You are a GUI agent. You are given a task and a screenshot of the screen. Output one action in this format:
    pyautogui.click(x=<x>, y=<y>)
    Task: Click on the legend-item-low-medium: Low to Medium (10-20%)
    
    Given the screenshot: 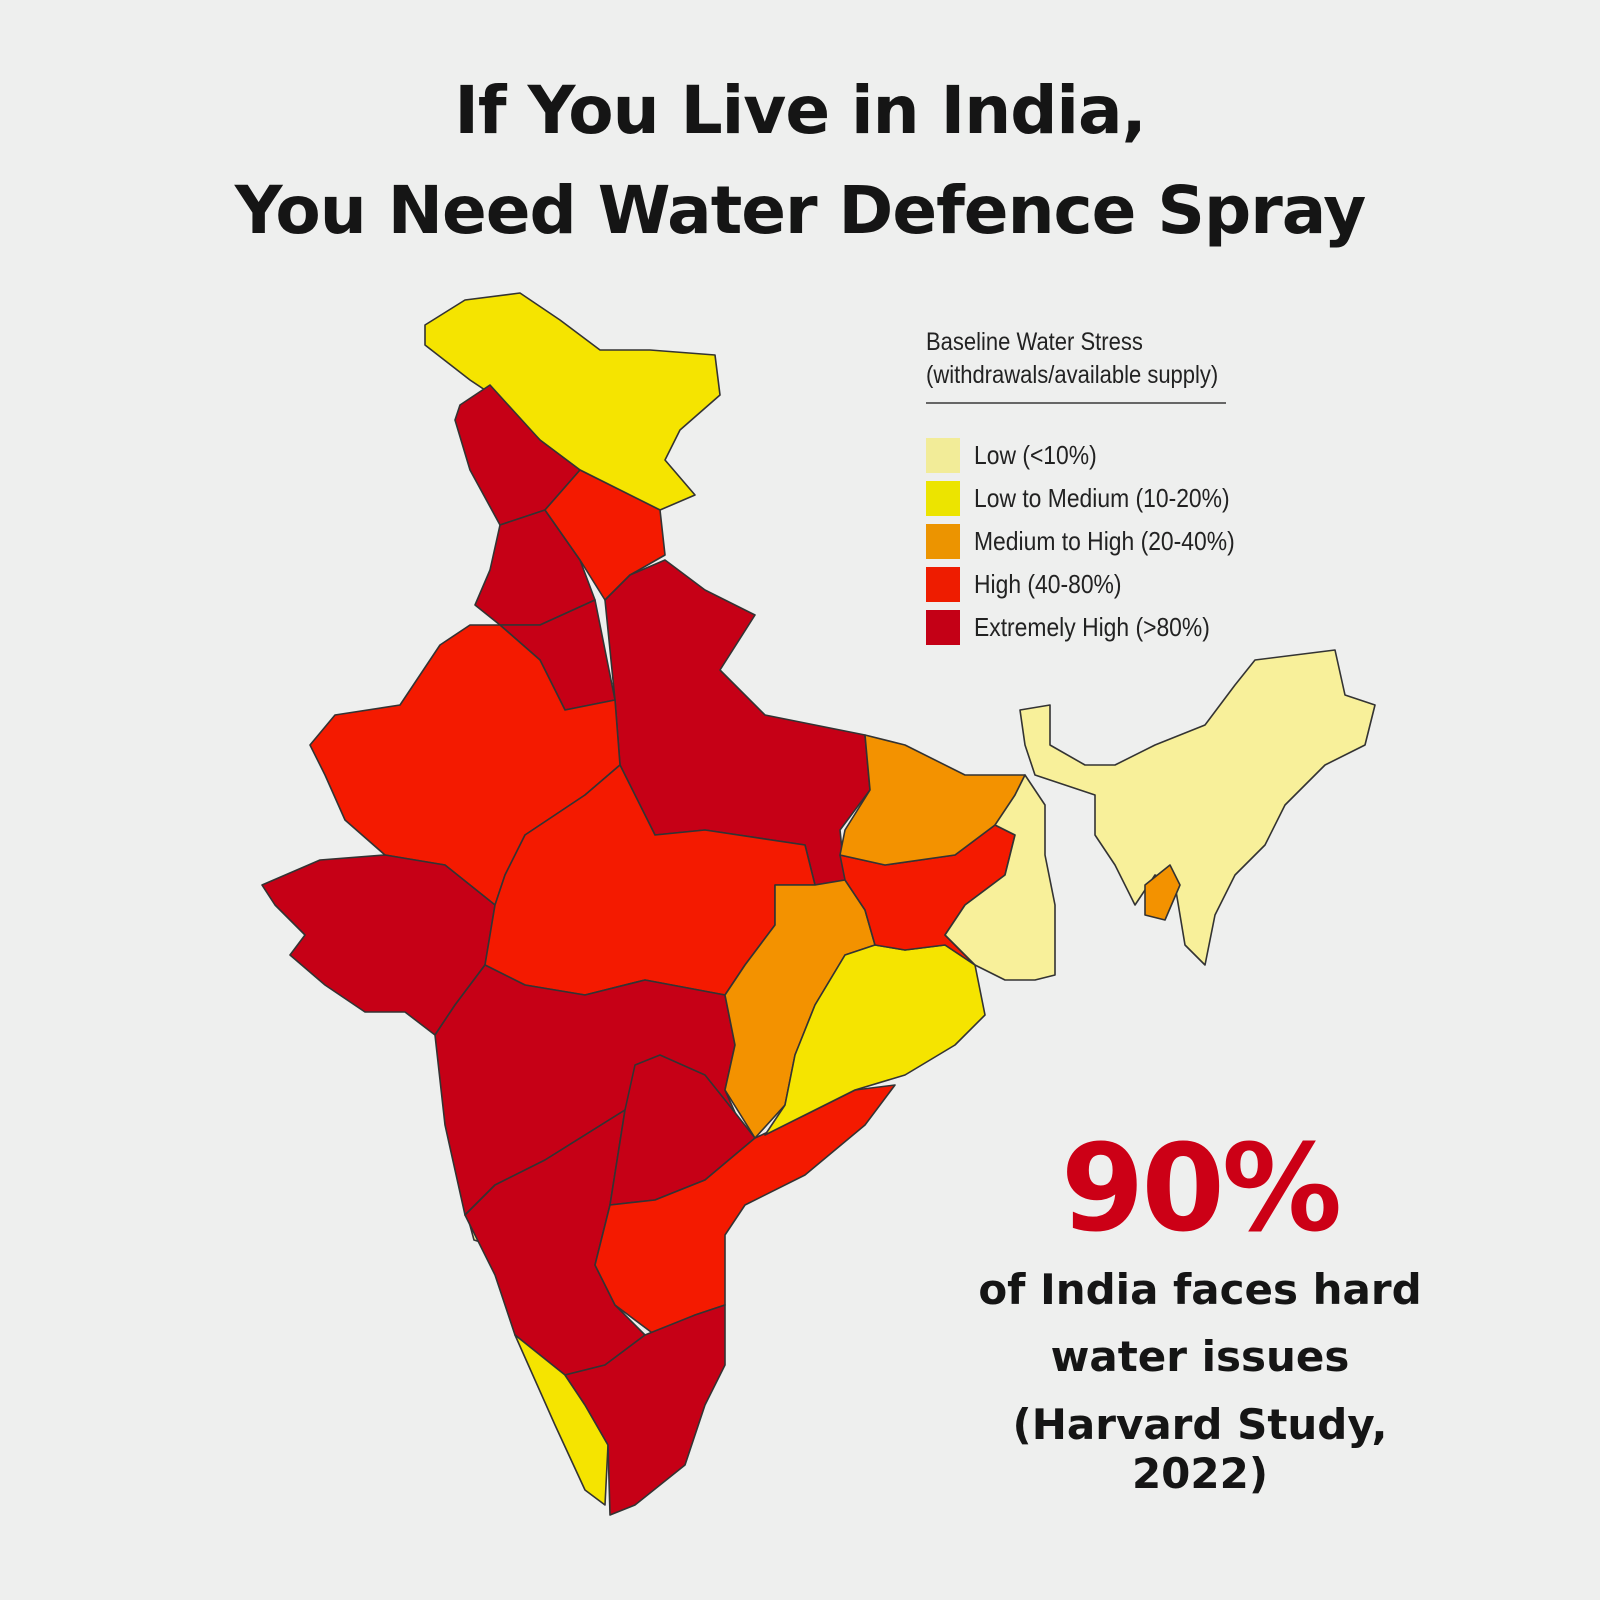 What is the action you would take?
    pyautogui.click(x=1098, y=498)
    